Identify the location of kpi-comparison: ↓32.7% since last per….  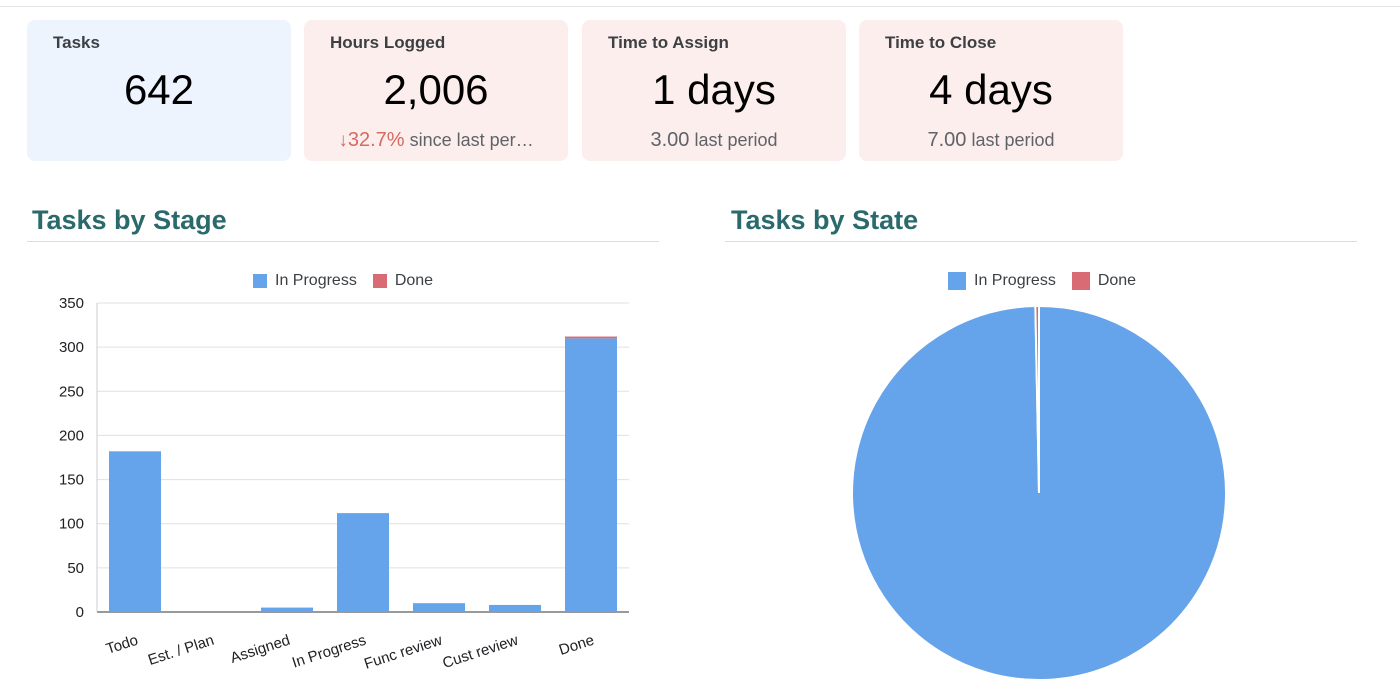
(436, 140).